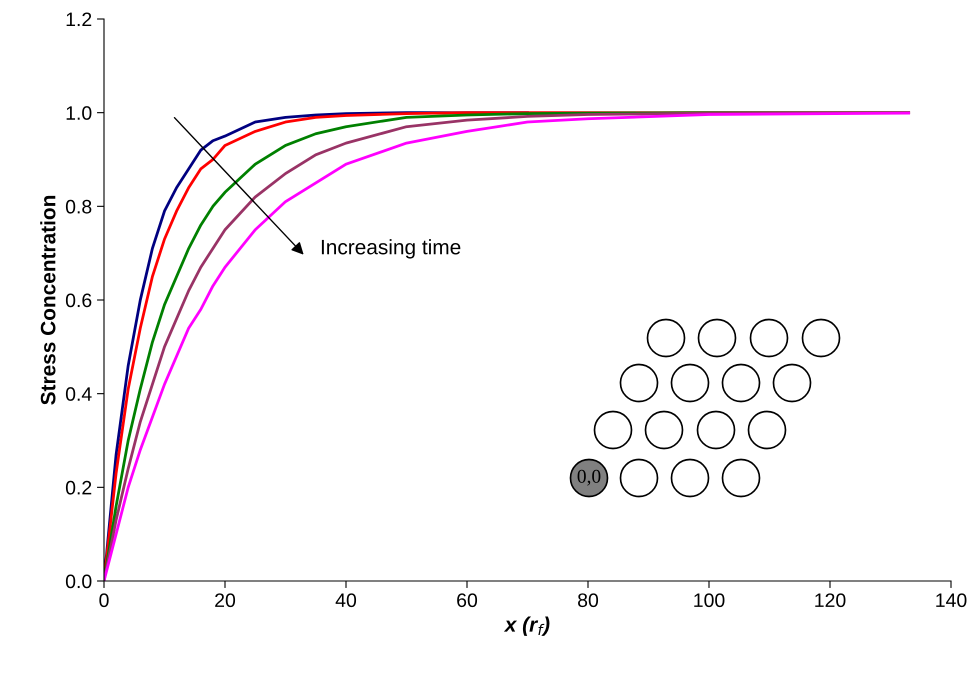  Describe the element at coordinates (48, 300) in the screenshot. I see `y-axis-title: Stress Concentration` at that location.